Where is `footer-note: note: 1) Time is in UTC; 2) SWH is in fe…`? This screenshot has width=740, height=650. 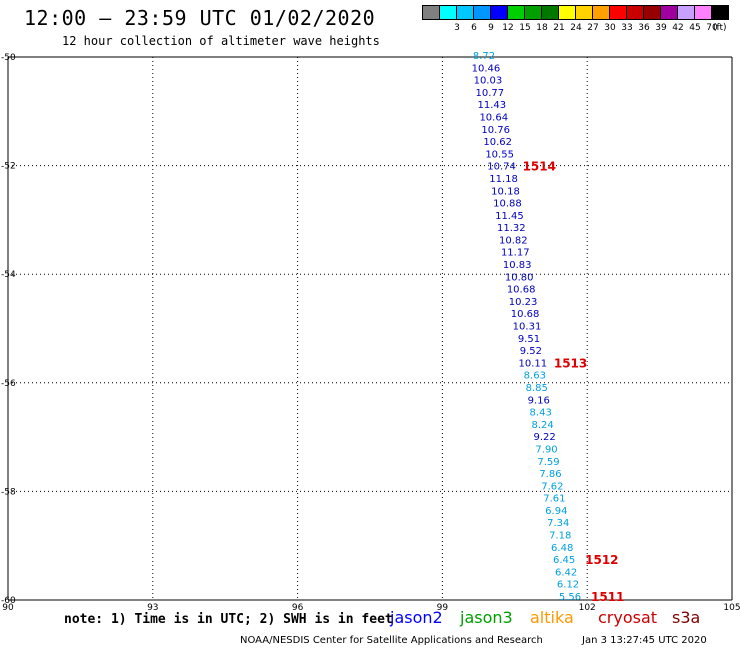
footer-note: note: 1) Time is in UTC; 2) SWH is in fe… is located at coordinates (228, 619).